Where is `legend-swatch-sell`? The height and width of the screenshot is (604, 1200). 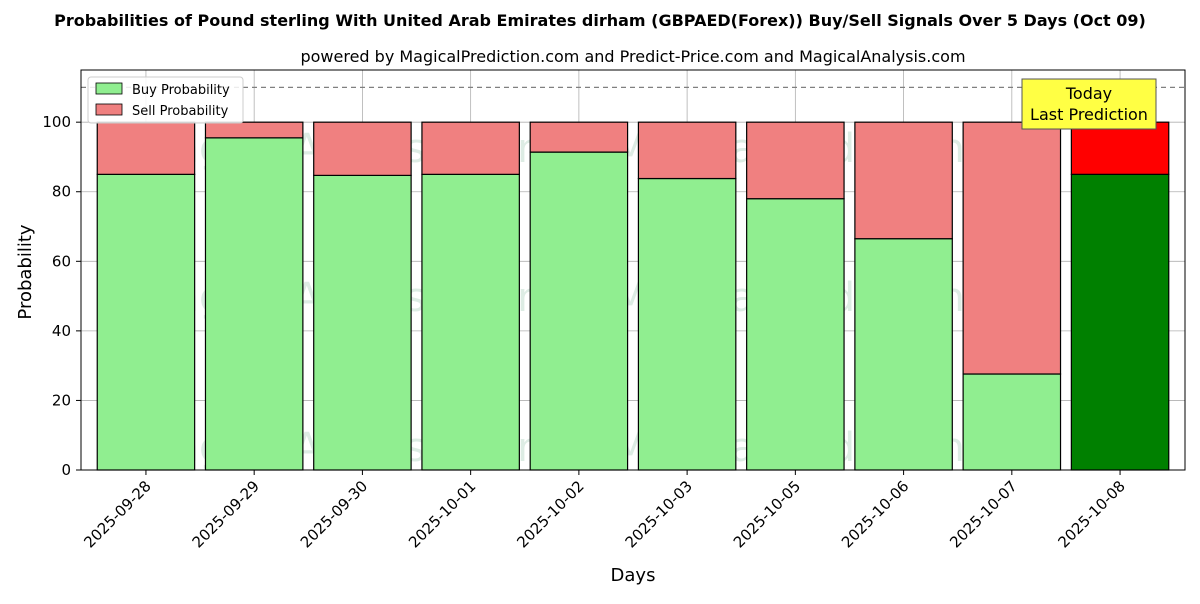 legend-swatch-sell is located at coordinates (109, 109).